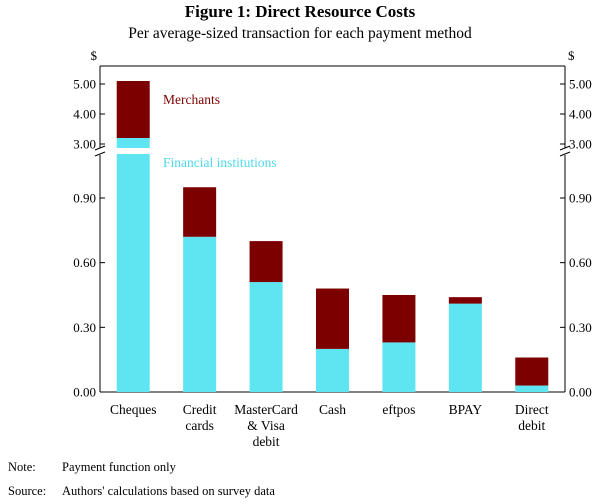  What do you see at coordinates (84, 392) in the screenshot?
I see `tick-label-left: 0.00` at bounding box center [84, 392].